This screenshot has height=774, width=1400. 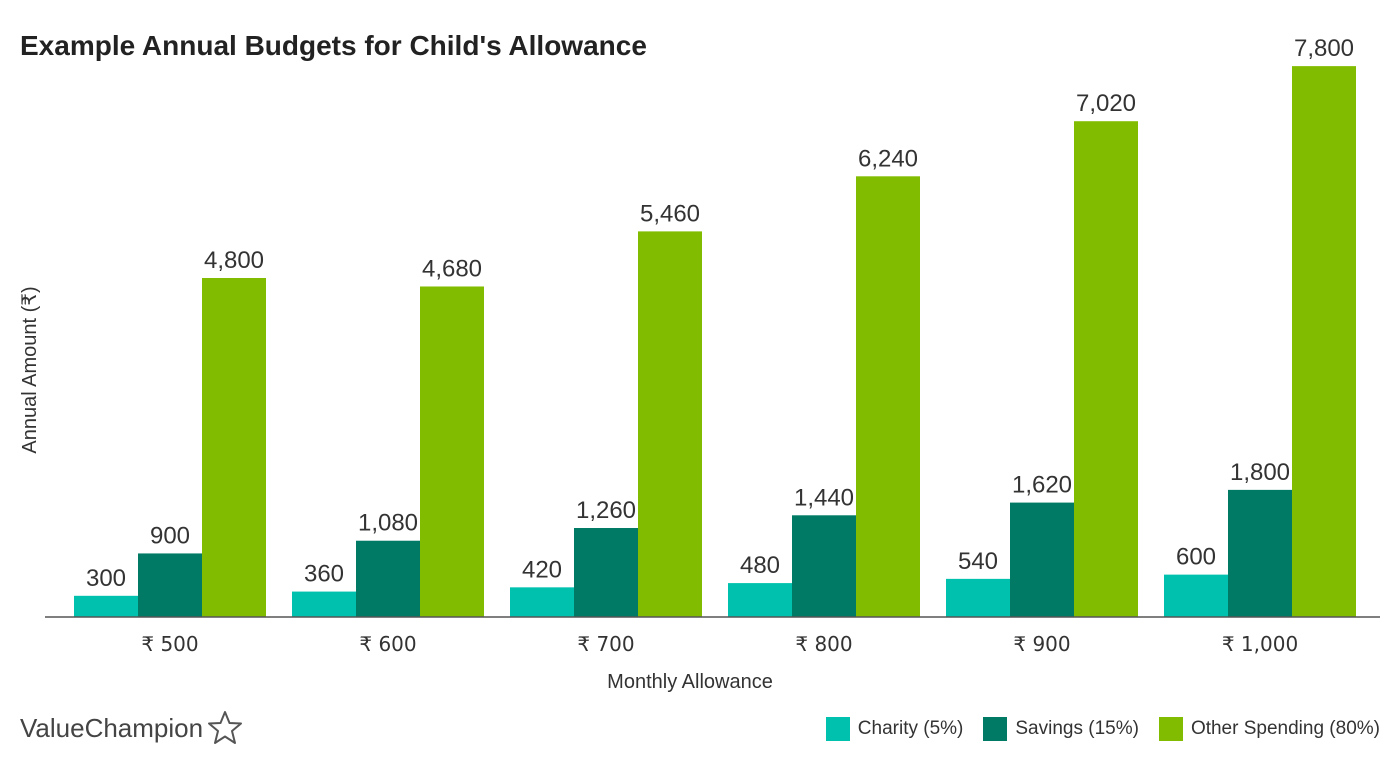 I want to click on legend-item-savings: Savings (15%), so click(x=1061, y=729).